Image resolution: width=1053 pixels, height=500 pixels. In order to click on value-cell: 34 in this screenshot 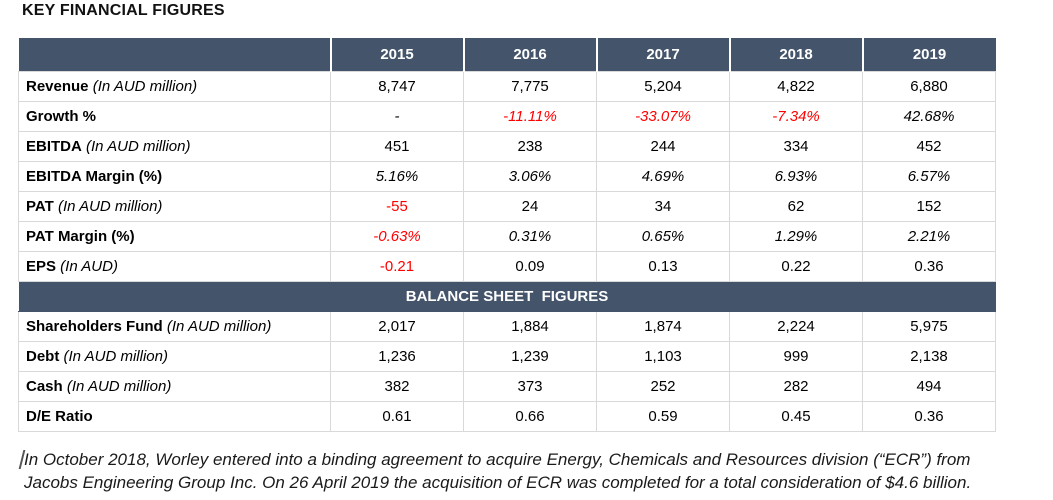, I will do `click(663, 206)`.